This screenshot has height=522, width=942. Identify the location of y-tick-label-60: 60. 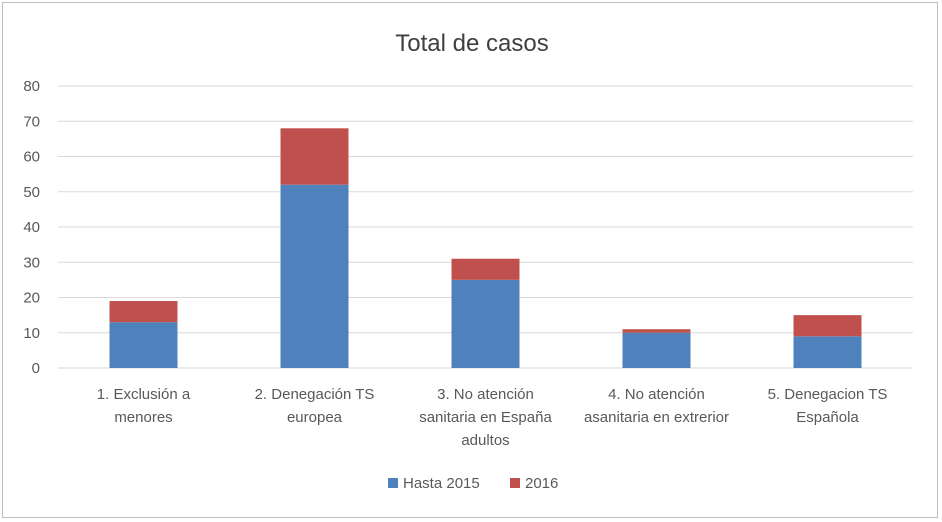
(31, 157).